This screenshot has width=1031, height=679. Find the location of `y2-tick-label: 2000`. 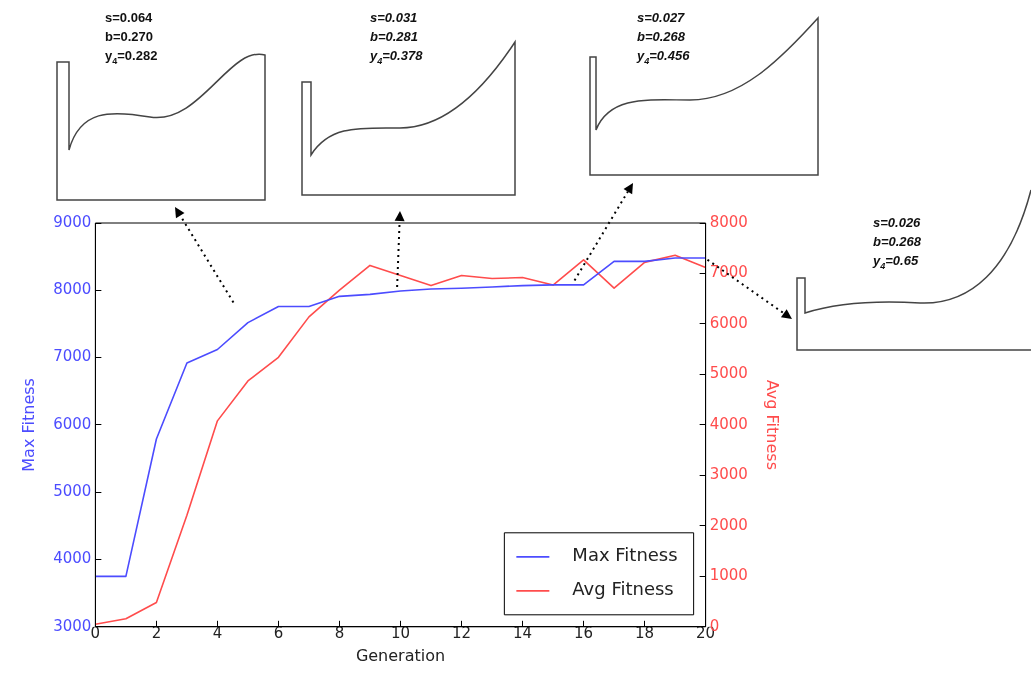

y2-tick-label: 2000 is located at coordinates (728, 524).